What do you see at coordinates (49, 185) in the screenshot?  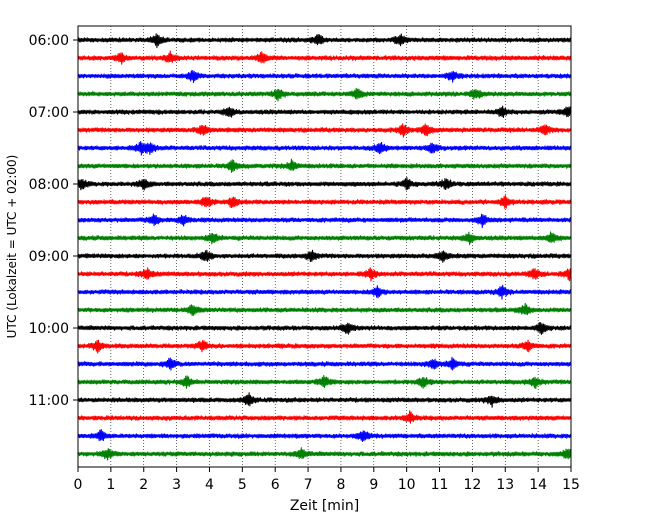 I see `y-tick-label: 08:00` at bounding box center [49, 185].